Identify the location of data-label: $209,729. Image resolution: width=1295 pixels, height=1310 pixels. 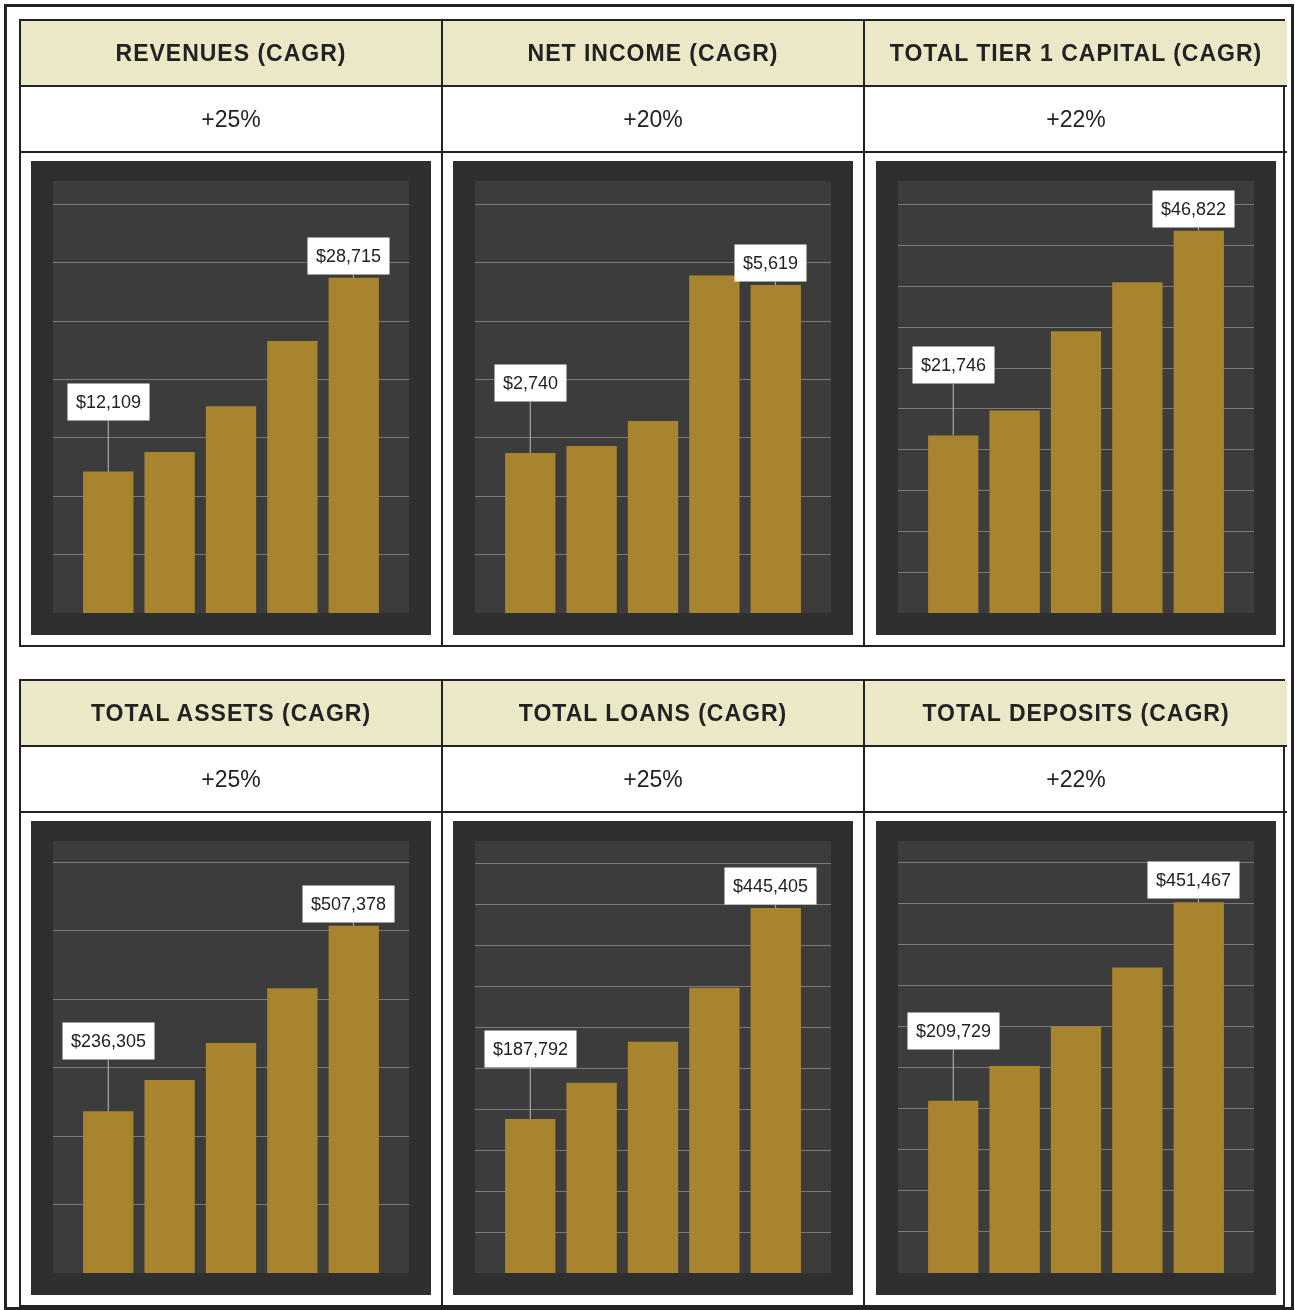
(954, 1031).